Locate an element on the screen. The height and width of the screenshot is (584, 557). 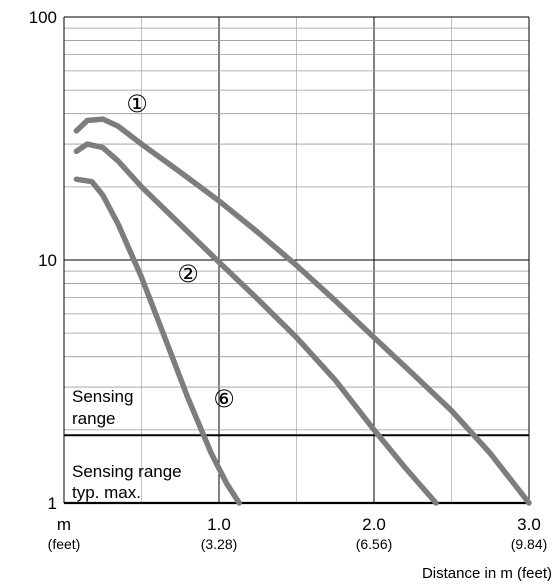
sensing-range-typ-max-label-line-2: typ. max. is located at coordinates (106, 492).